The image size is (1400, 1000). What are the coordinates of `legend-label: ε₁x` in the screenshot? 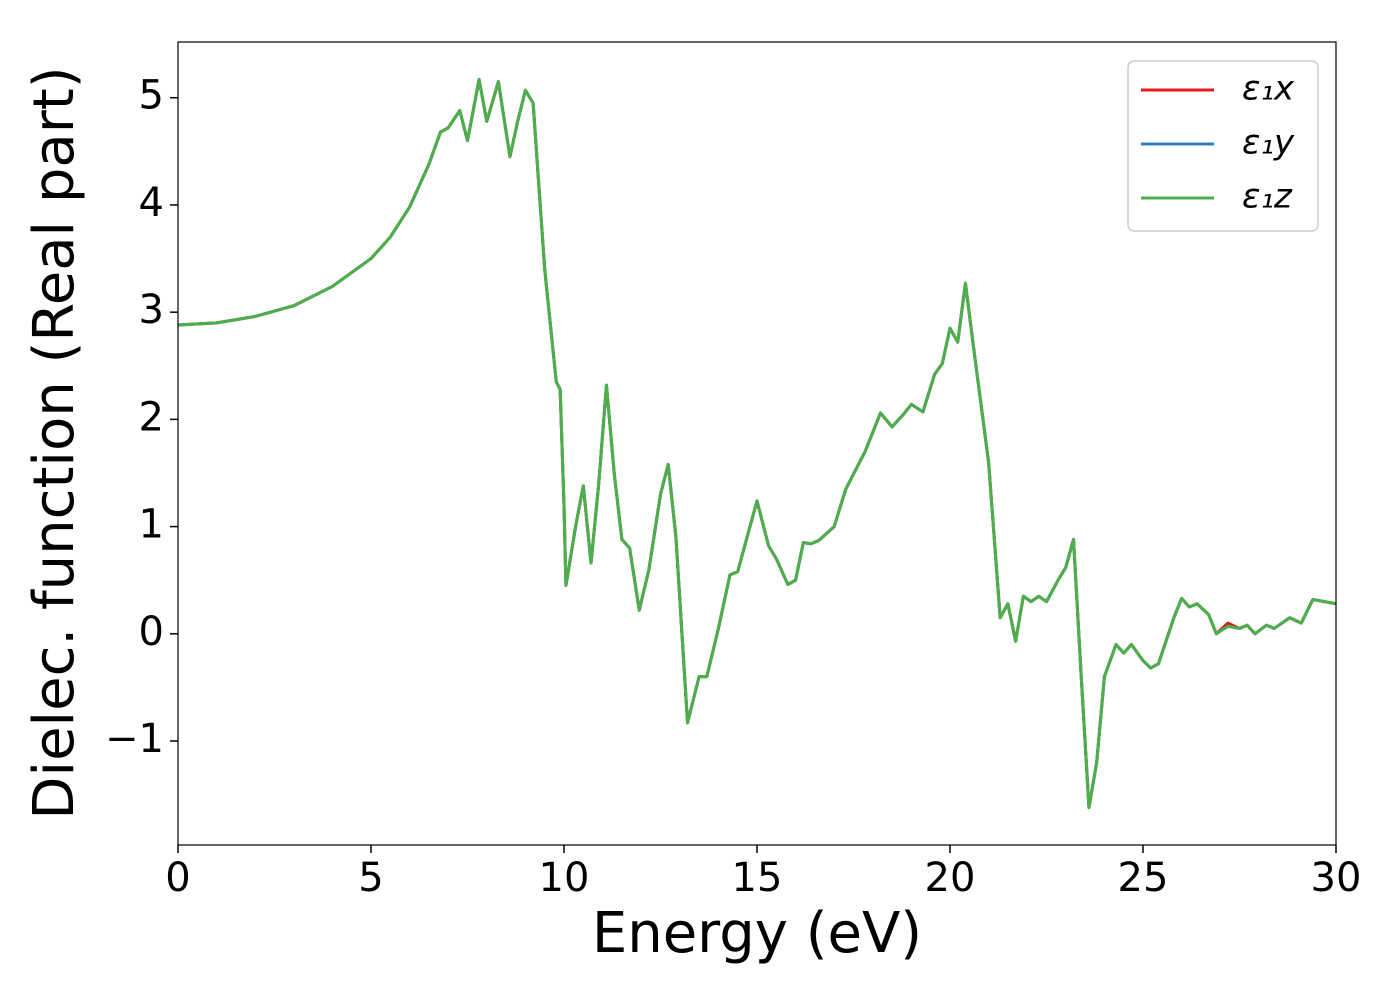 It's located at (1268, 89).